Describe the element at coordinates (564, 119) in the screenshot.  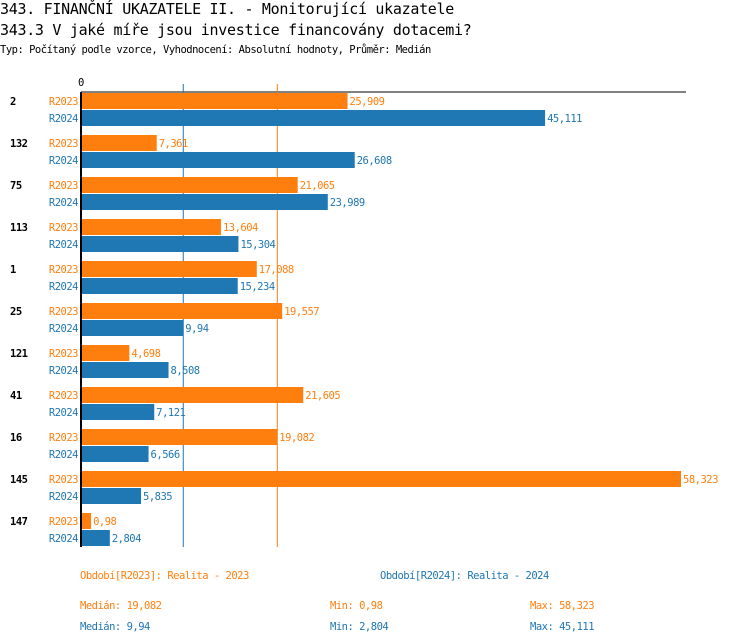
I see `value-label: 45,111` at that location.